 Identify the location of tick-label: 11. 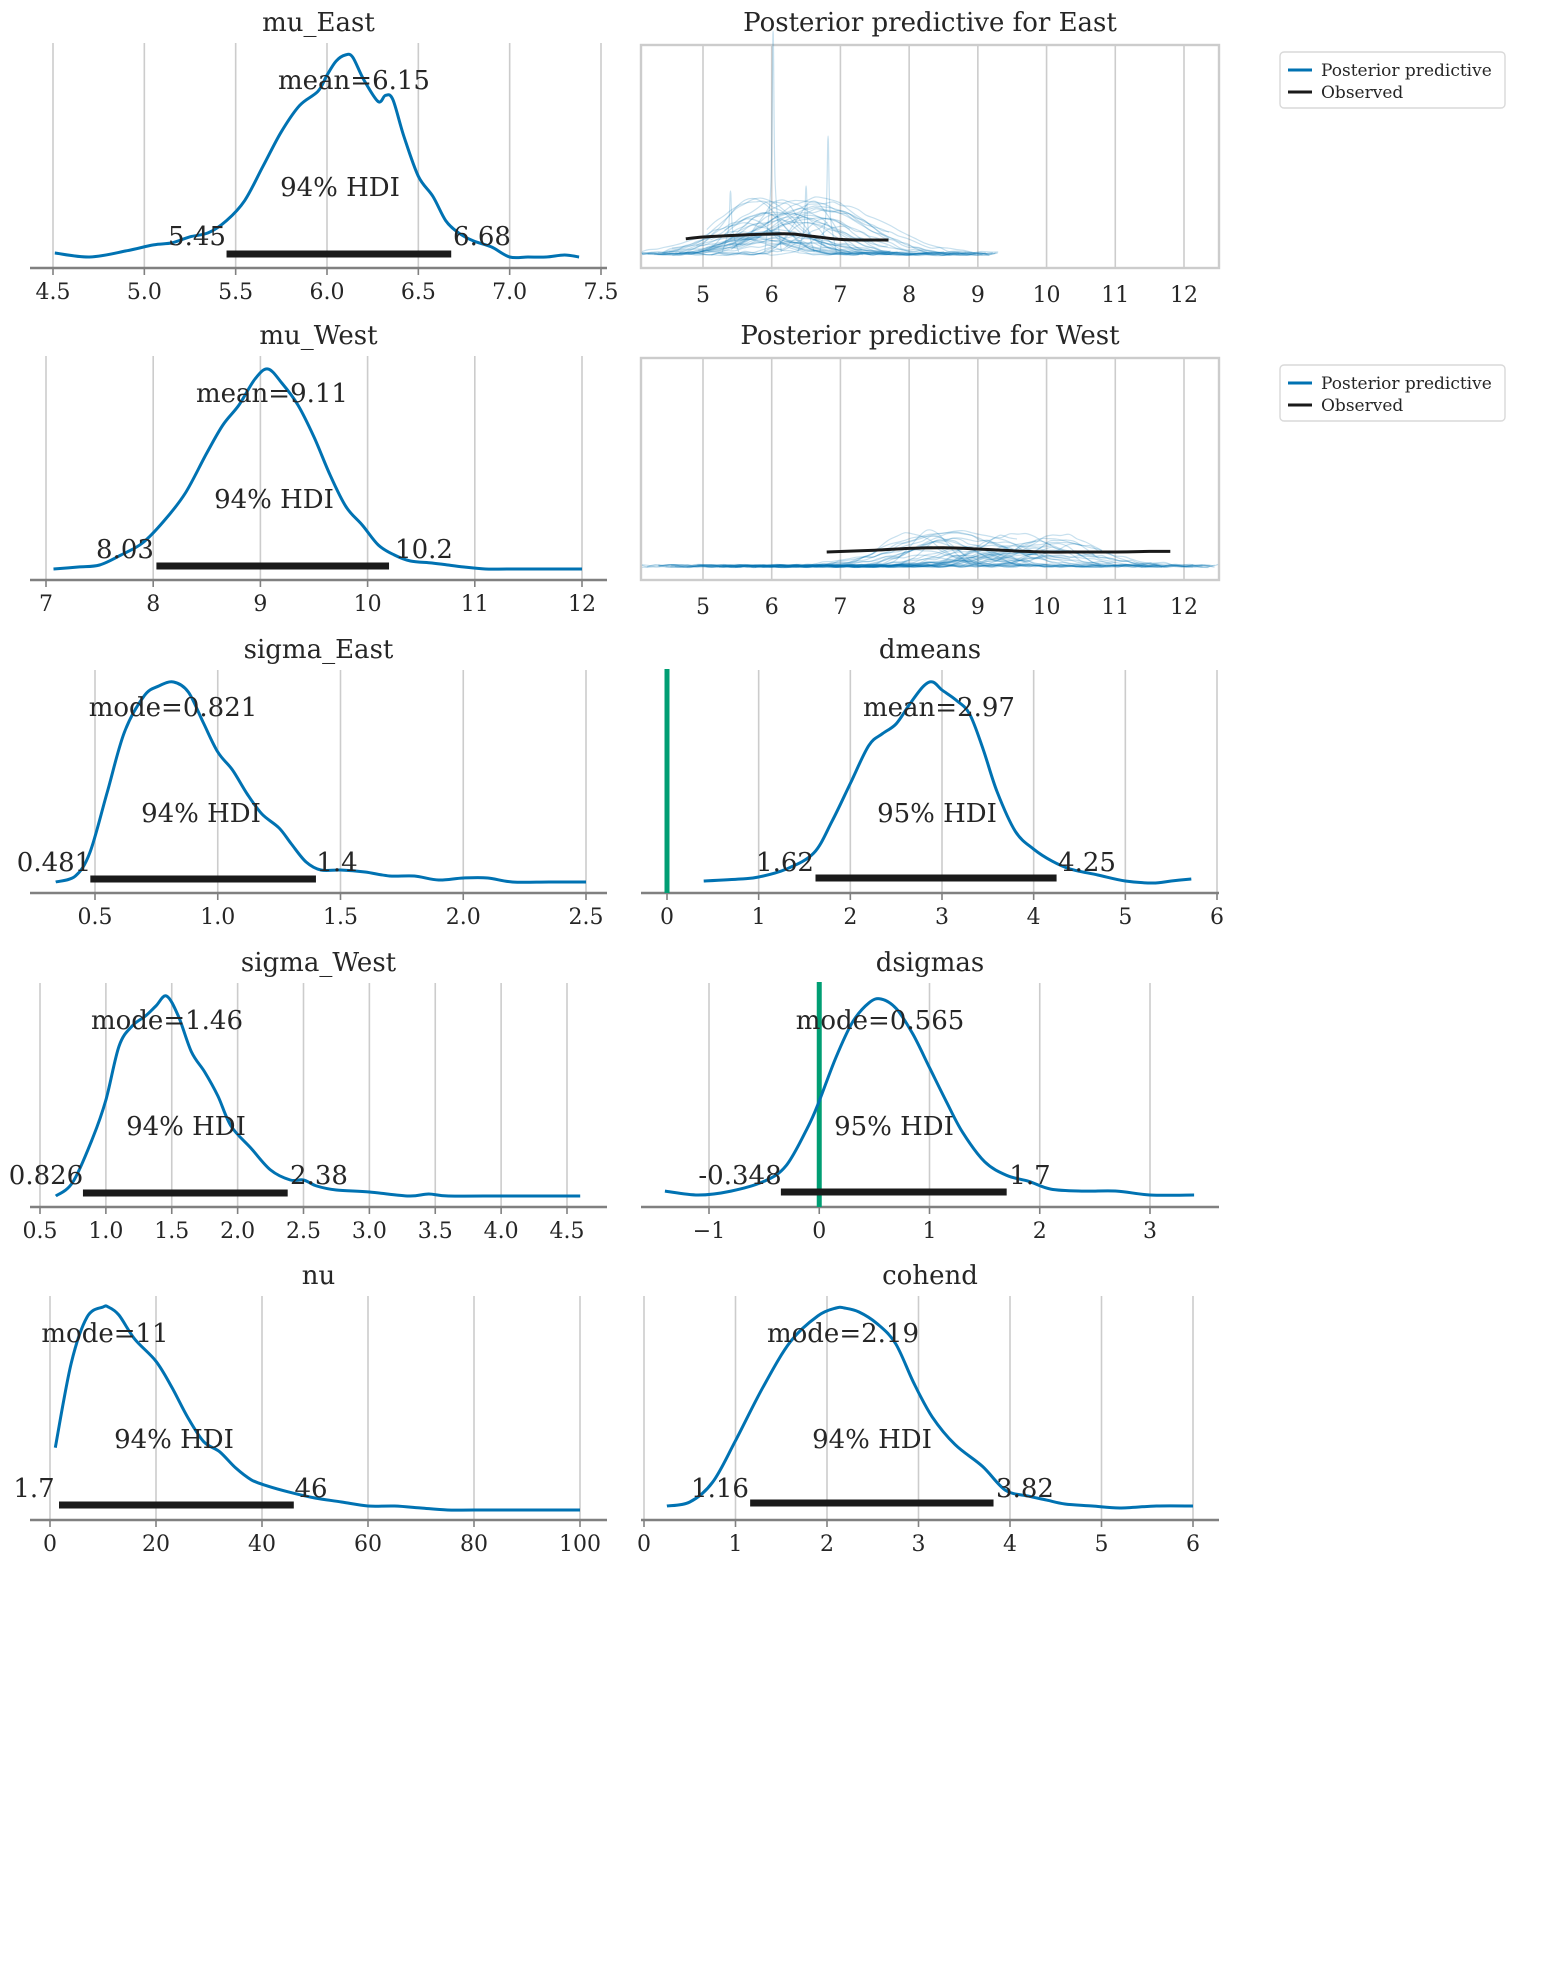
(475, 604).